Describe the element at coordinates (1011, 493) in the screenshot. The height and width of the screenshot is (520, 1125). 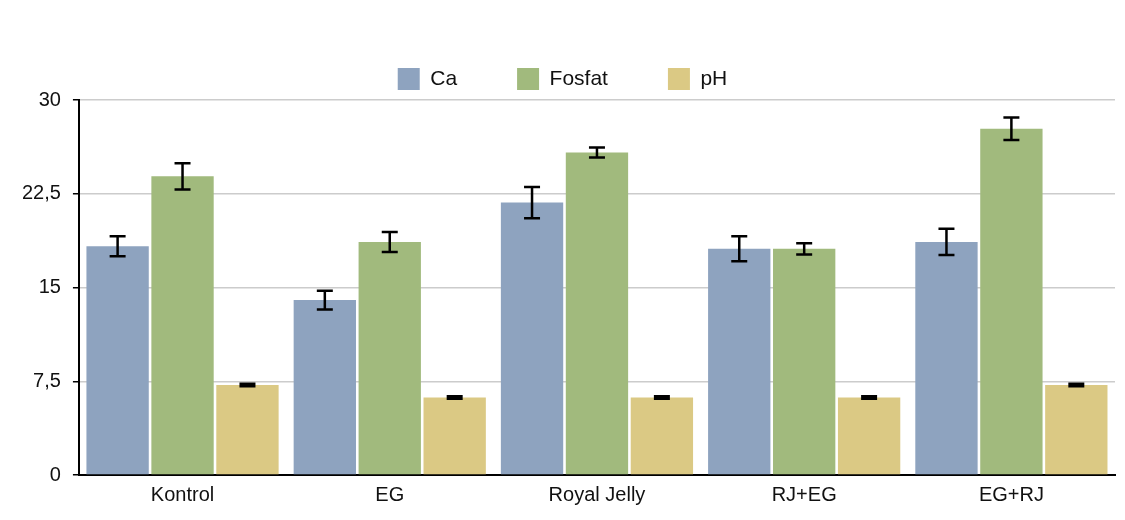
I see `x-tick-label: EG+RJ` at that location.